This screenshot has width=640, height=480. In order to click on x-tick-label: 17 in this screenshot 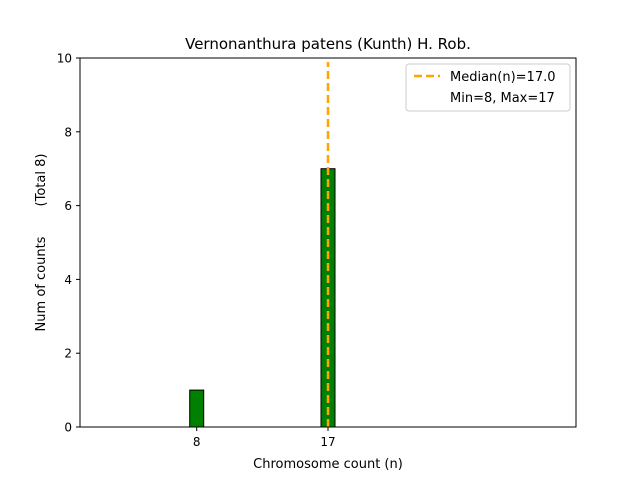, I will do `click(327, 442)`.